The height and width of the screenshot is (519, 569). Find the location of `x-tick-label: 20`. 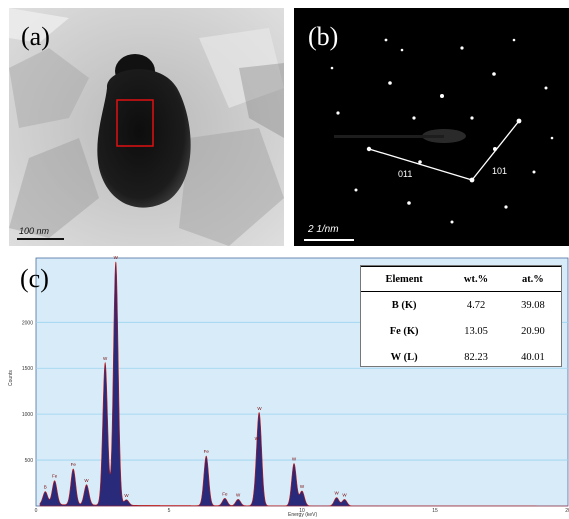

x-tick-label: 20 is located at coordinates (567, 511).